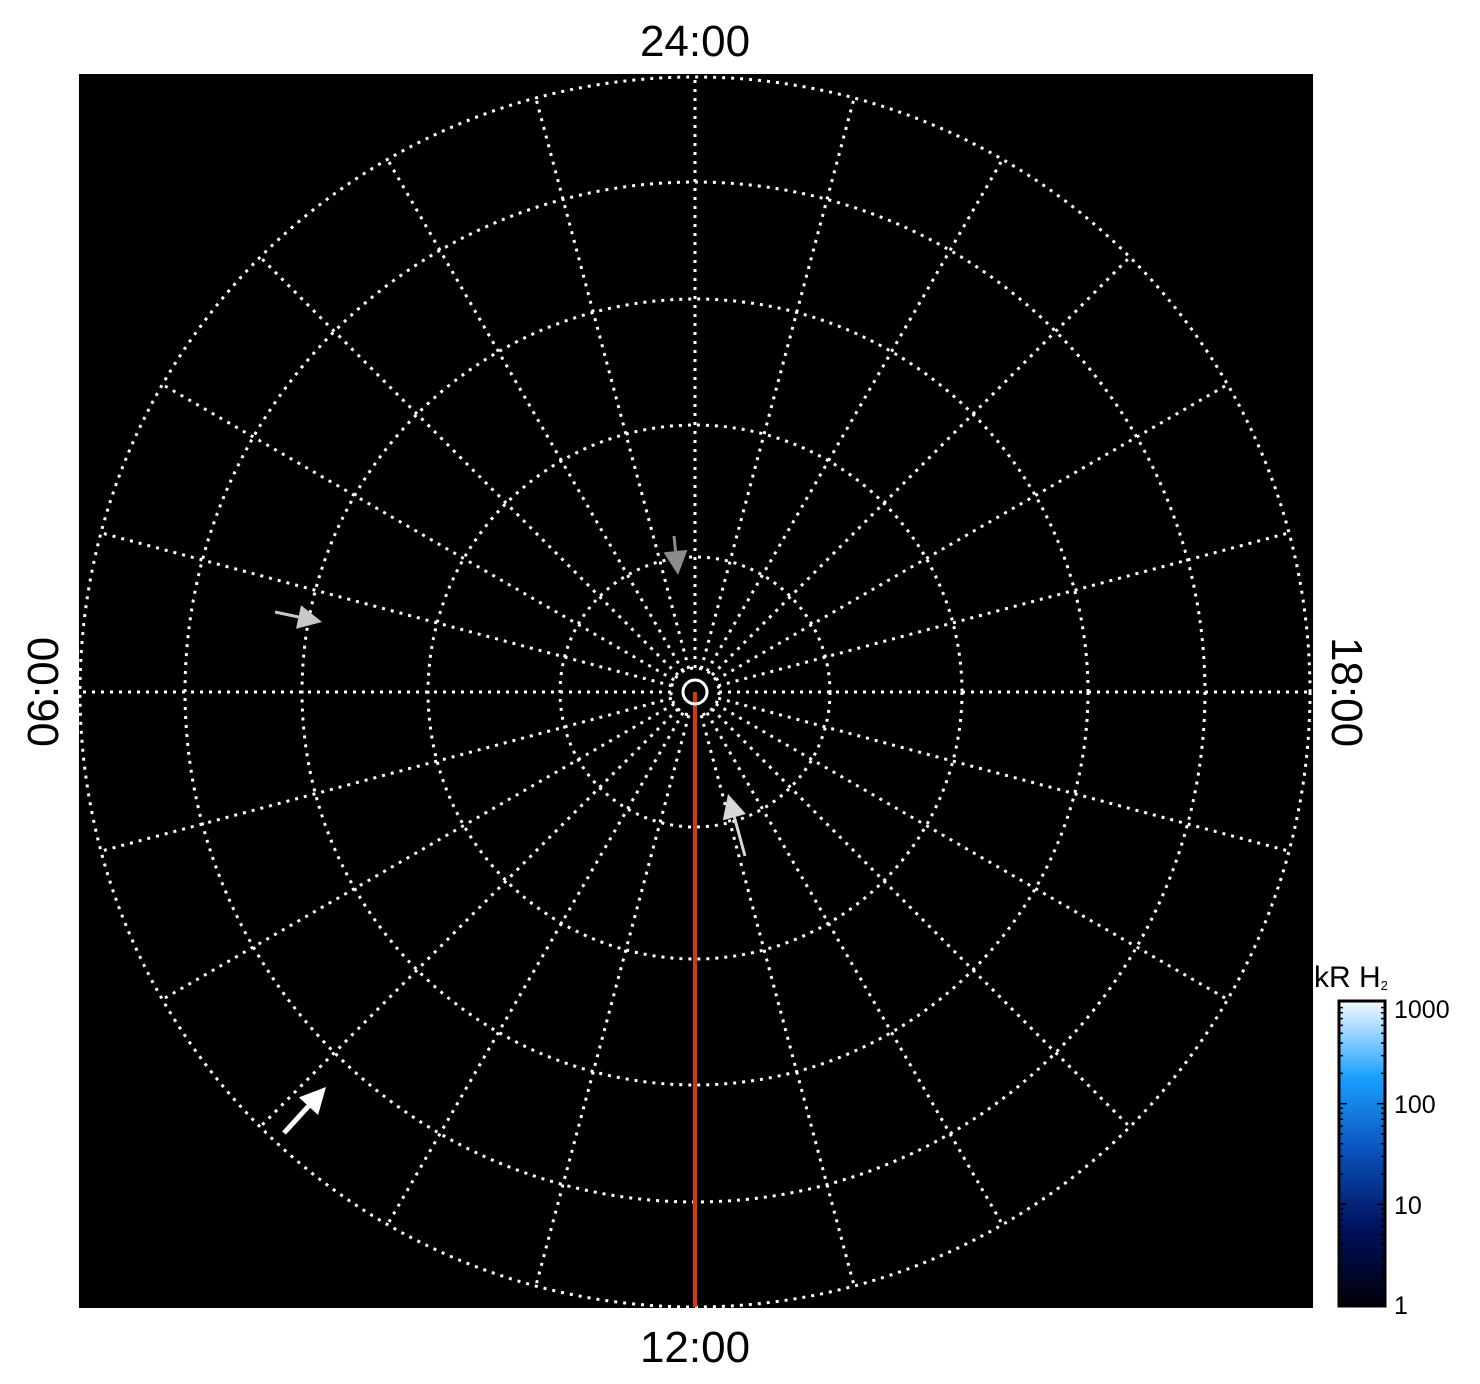 The width and height of the screenshot is (1480, 1384). What do you see at coordinates (1351, 977) in the screenshot?
I see `colorbar-label: kR H2` at bounding box center [1351, 977].